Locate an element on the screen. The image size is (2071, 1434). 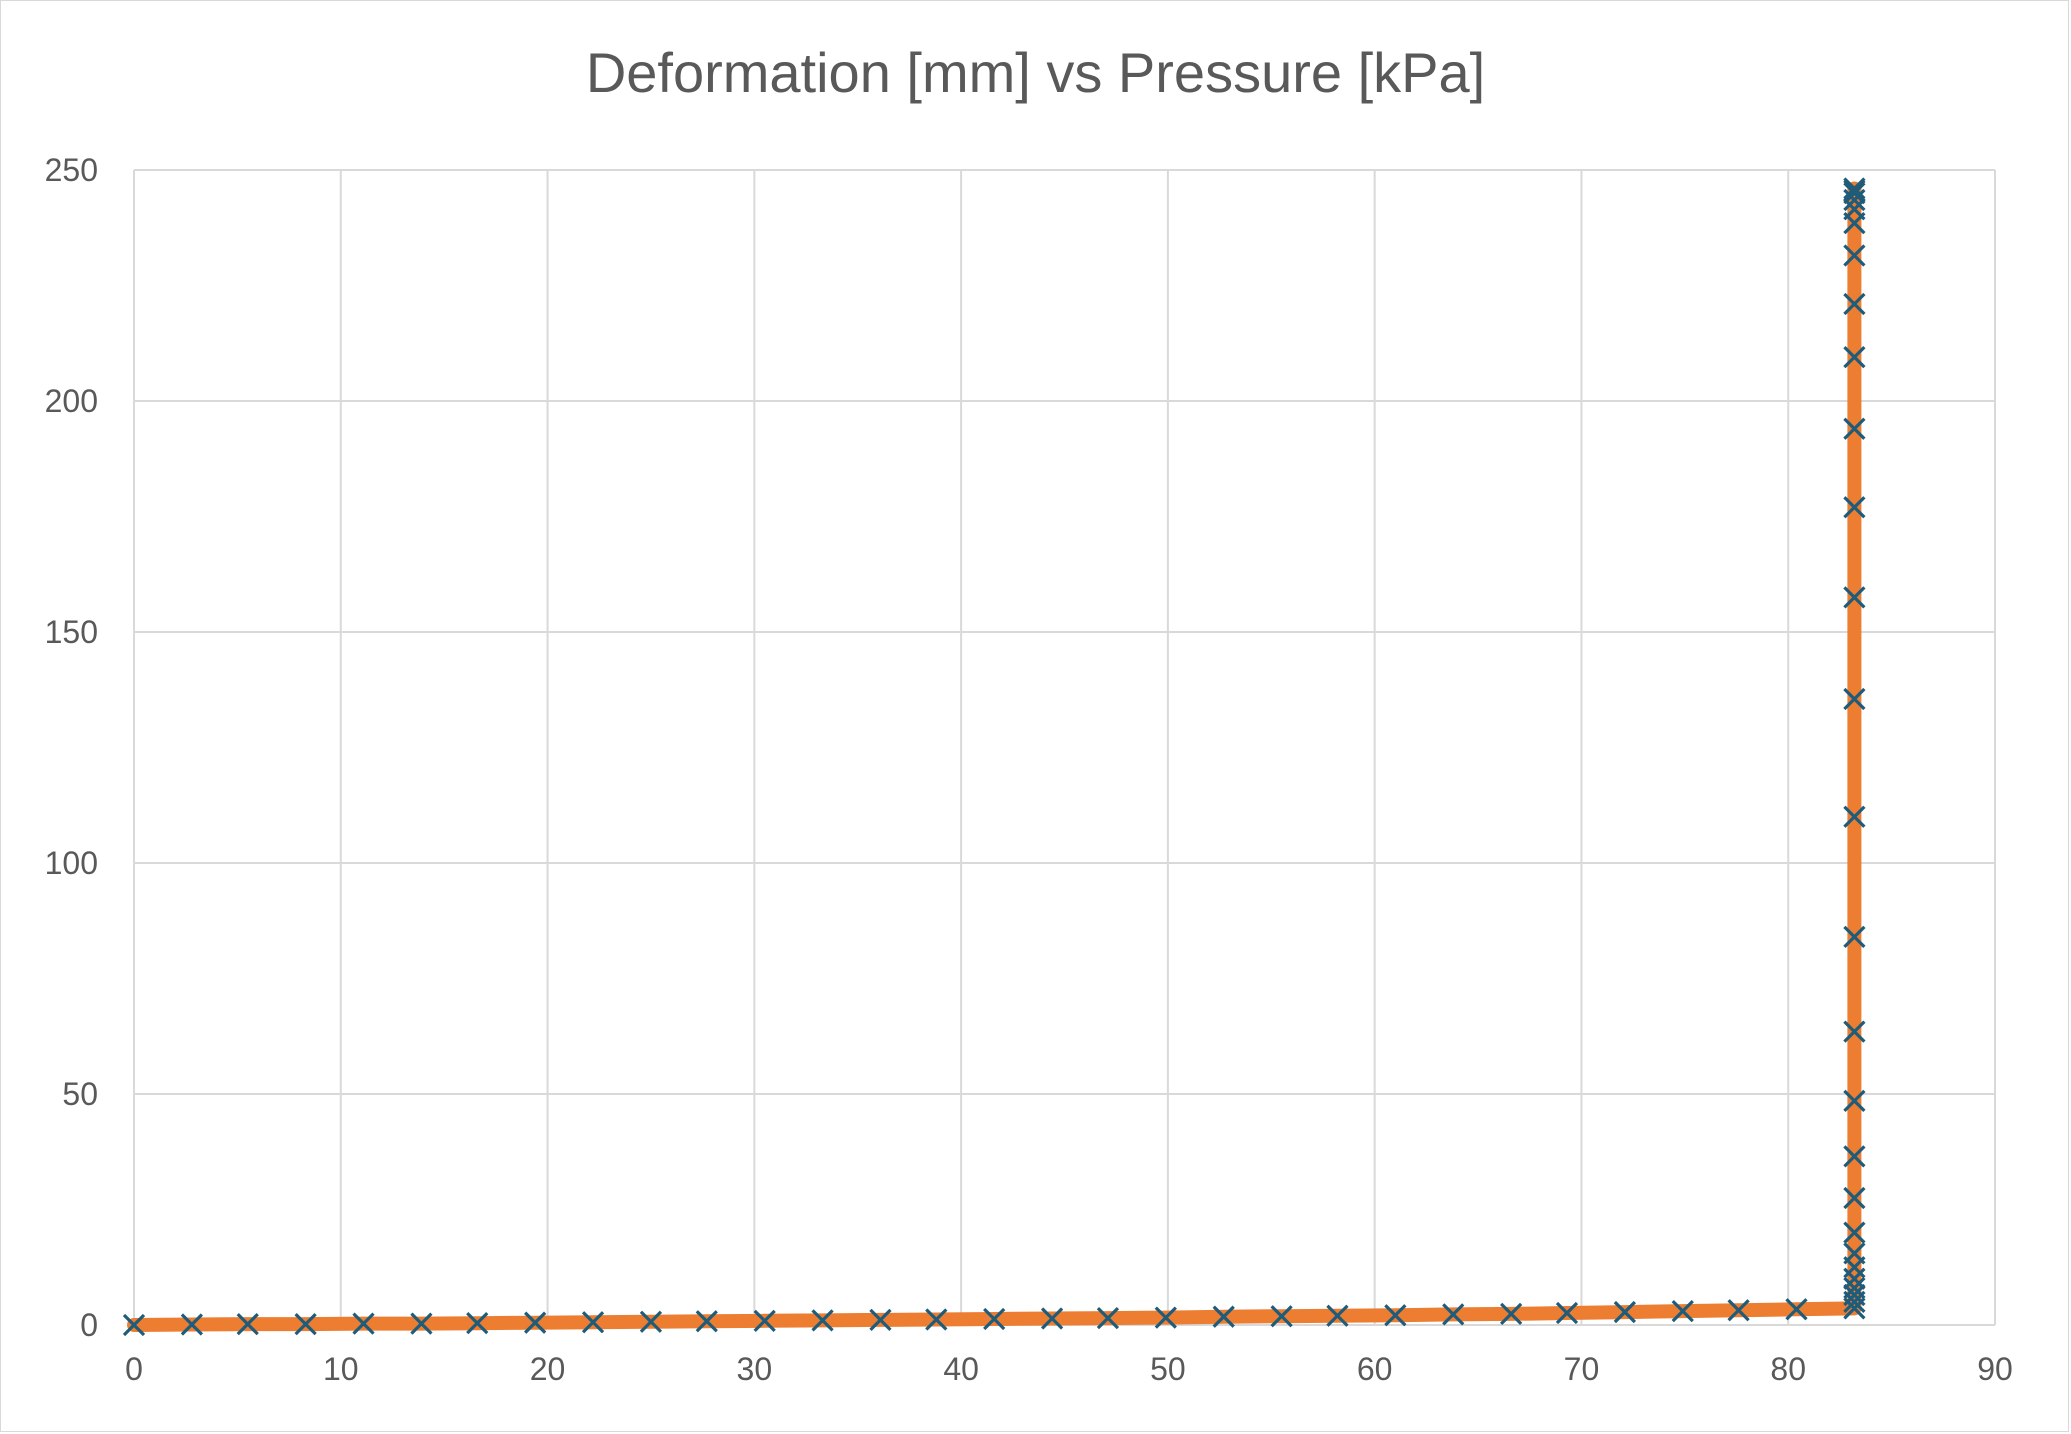
y-tick-label: 200 is located at coordinates (71, 401).